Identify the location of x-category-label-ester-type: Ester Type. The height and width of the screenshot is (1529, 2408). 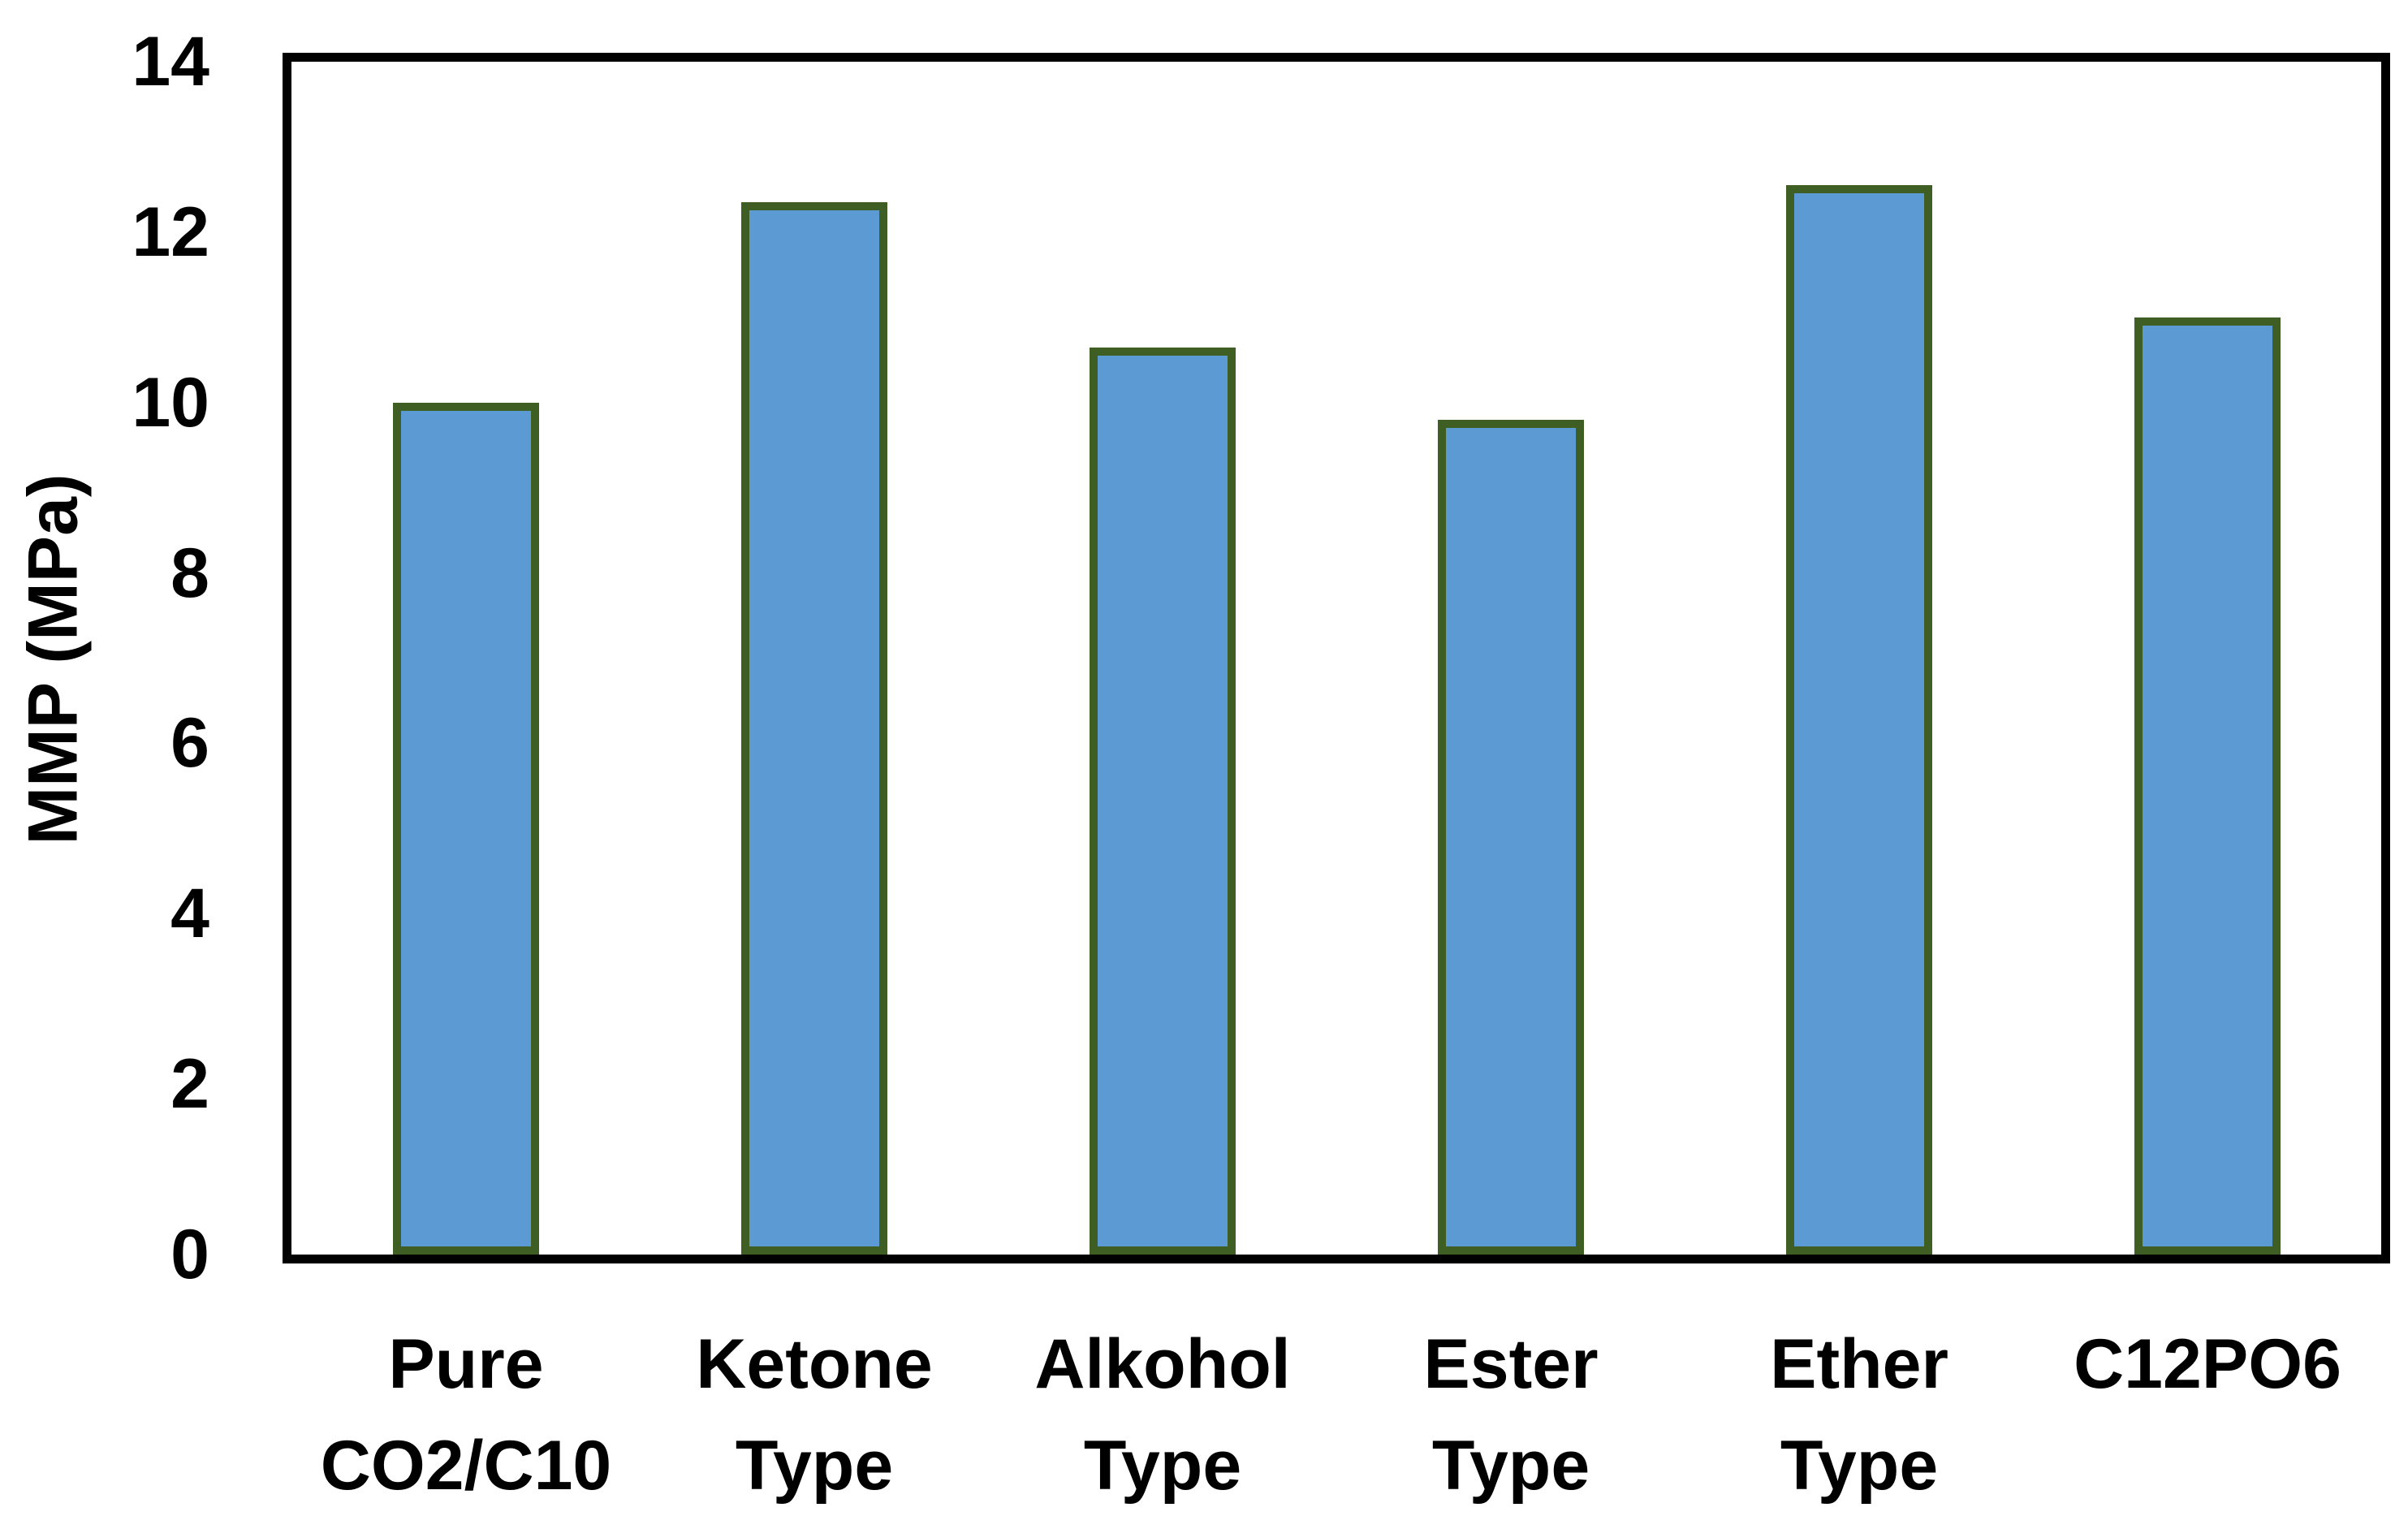
(1511, 1415).